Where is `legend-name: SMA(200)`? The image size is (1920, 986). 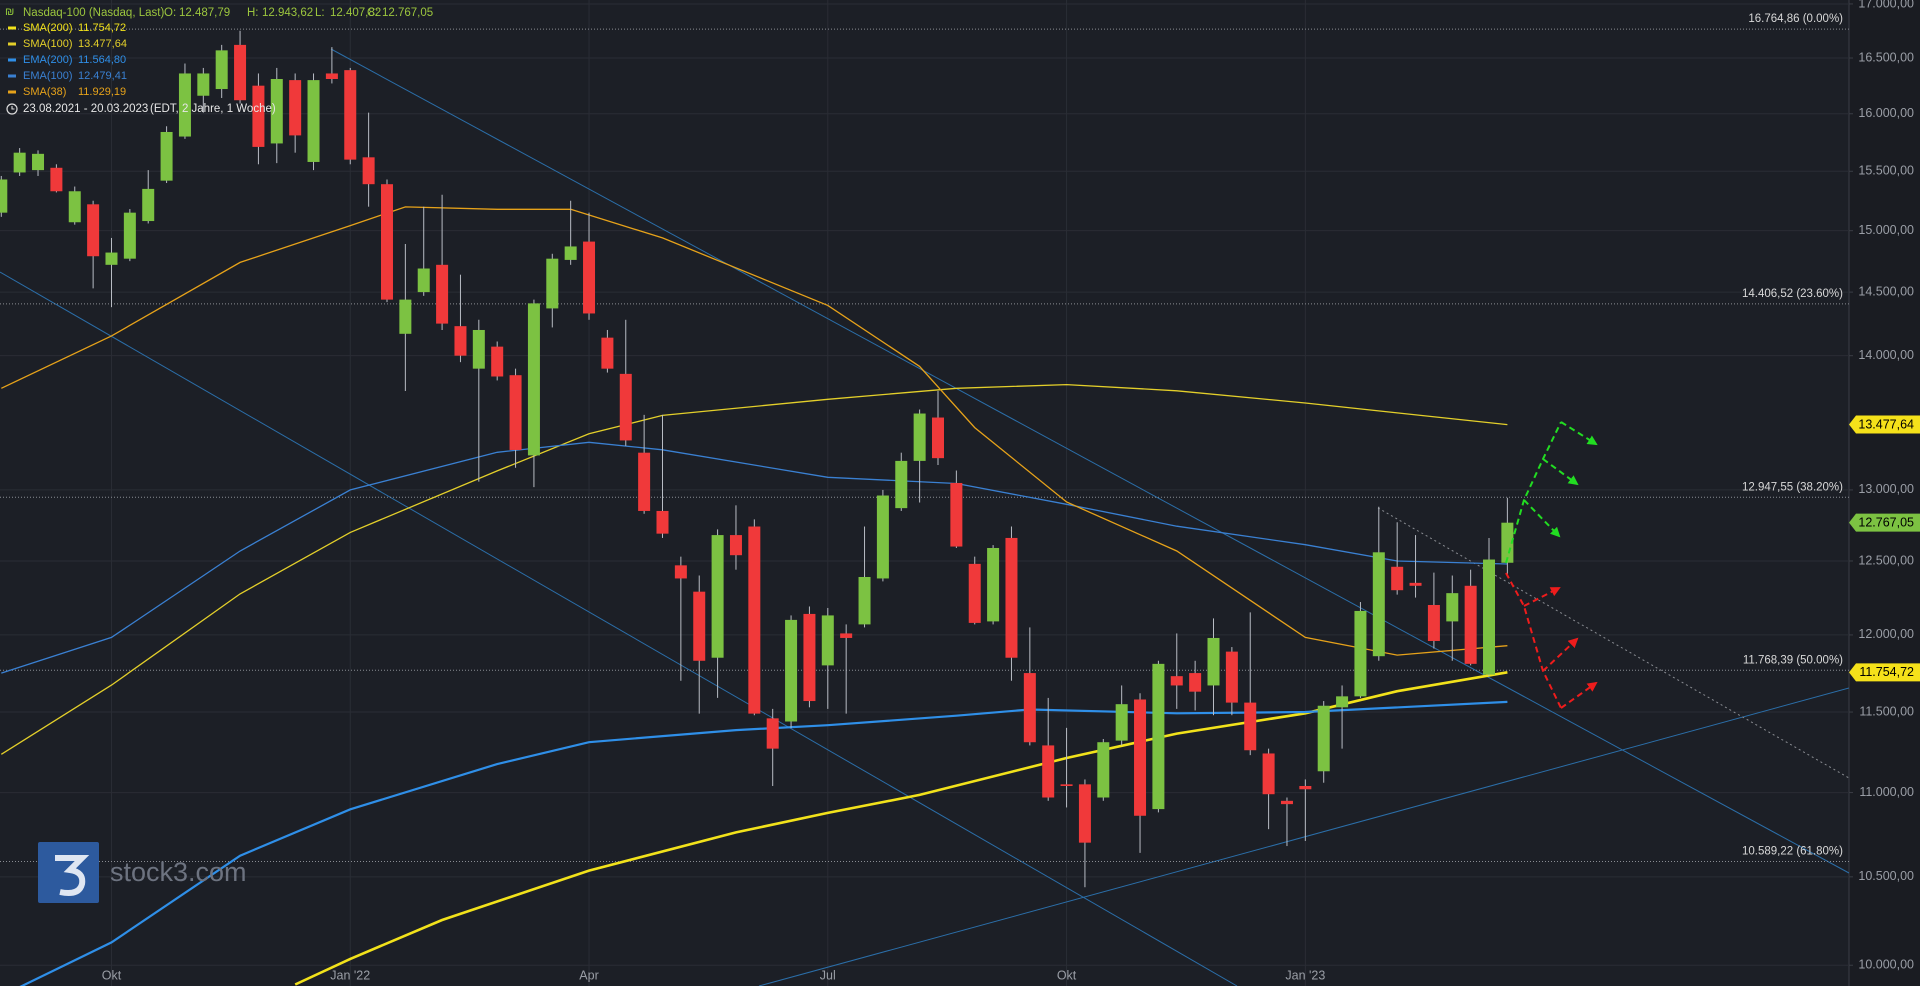
legend-name: SMA(200) is located at coordinates (48, 28).